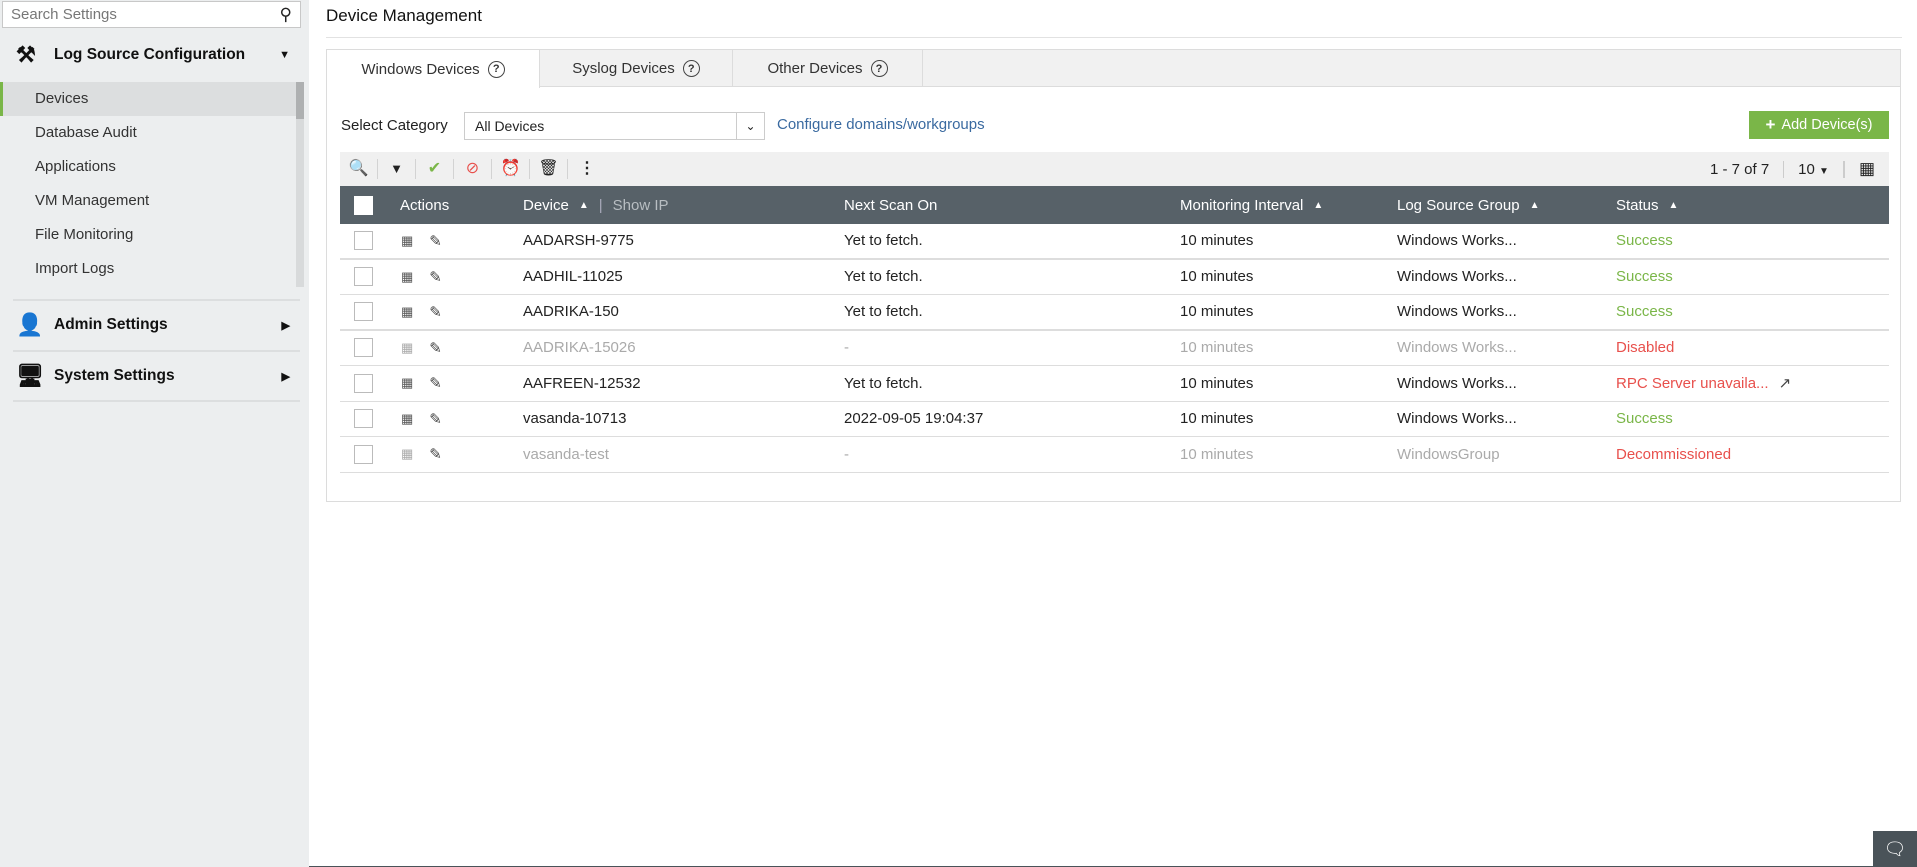 Image resolution: width=1917 pixels, height=867 pixels. I want to click on sidebar-scrollbar, so click(300, 184).